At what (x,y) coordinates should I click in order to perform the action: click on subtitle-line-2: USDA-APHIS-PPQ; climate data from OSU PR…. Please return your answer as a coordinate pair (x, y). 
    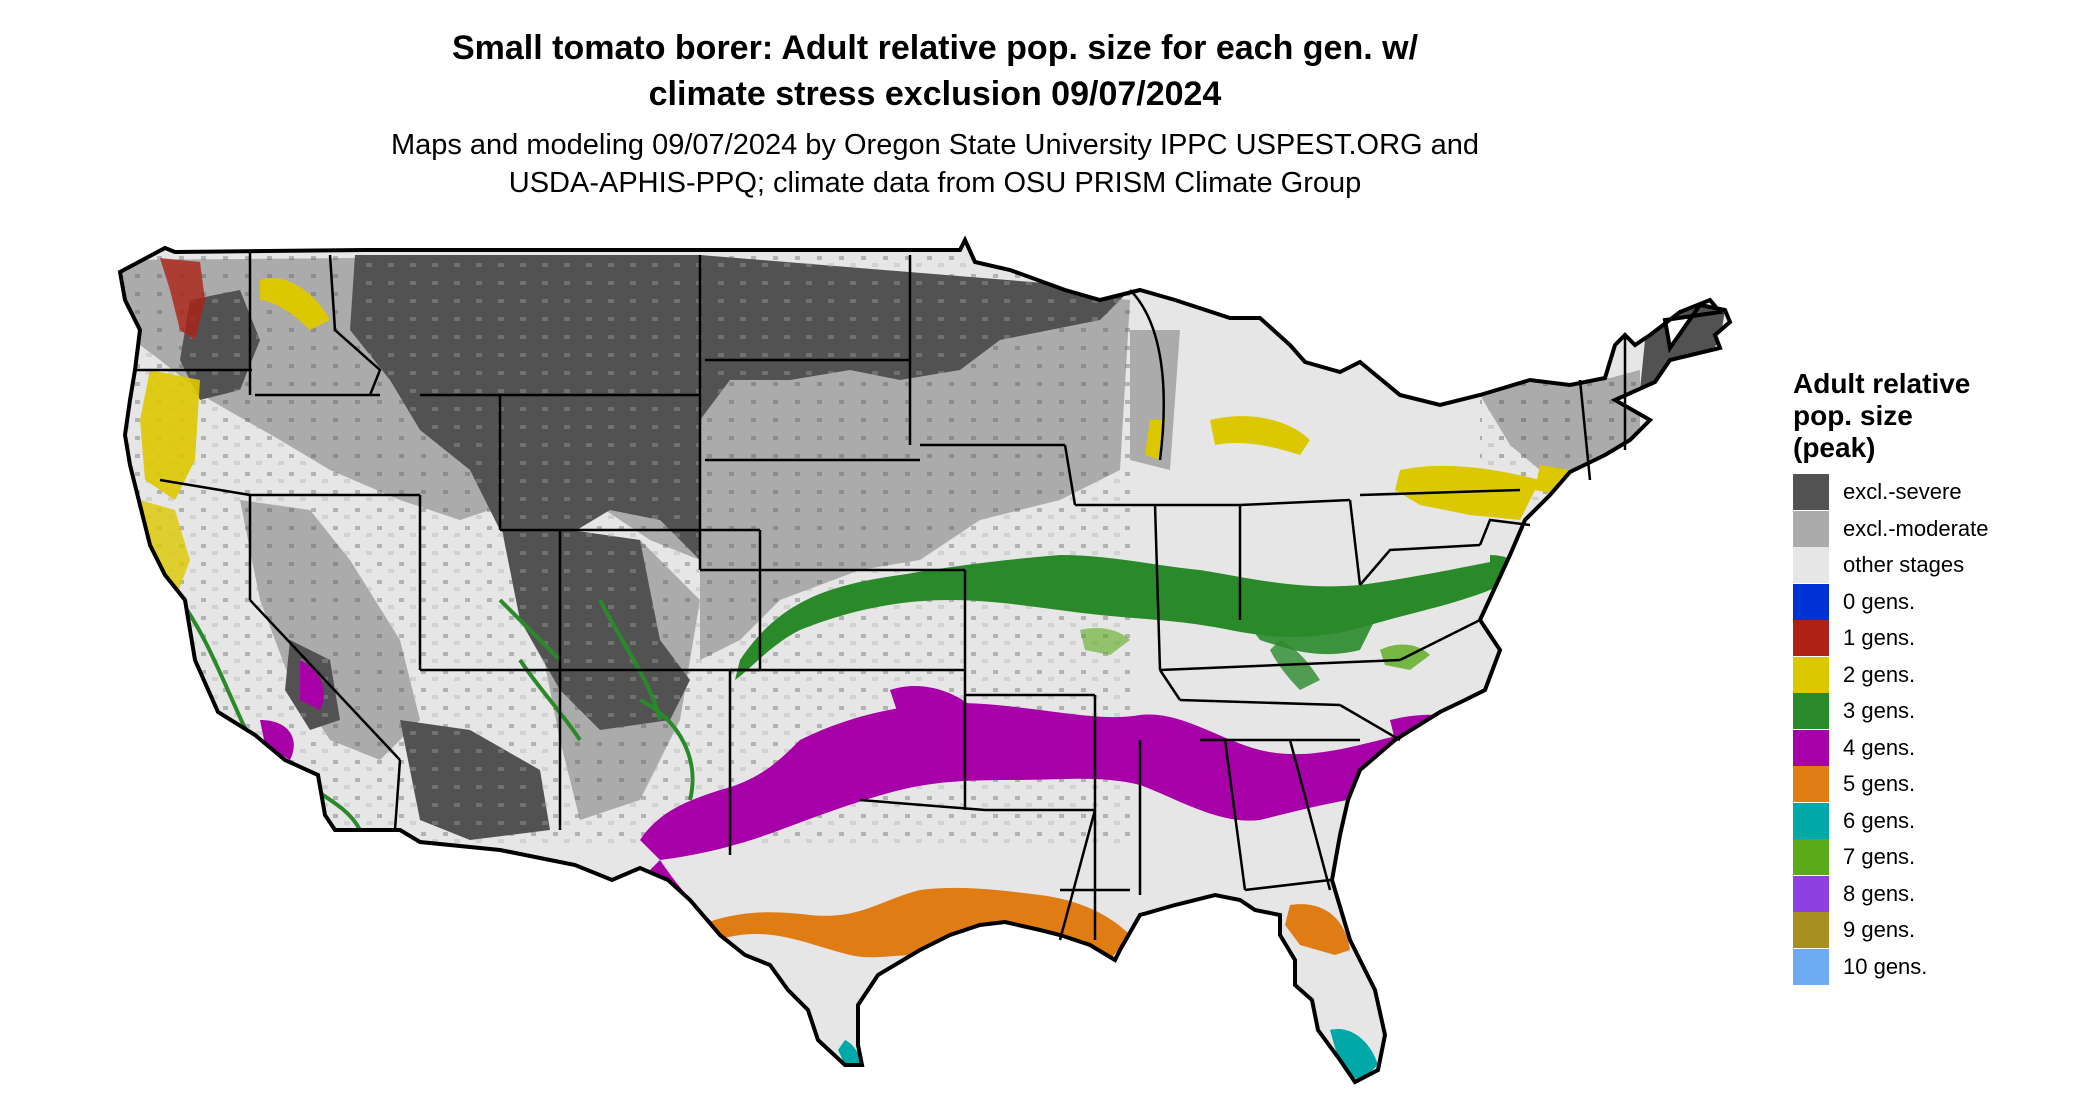
    Looking at the image, I should click on (935, 183).